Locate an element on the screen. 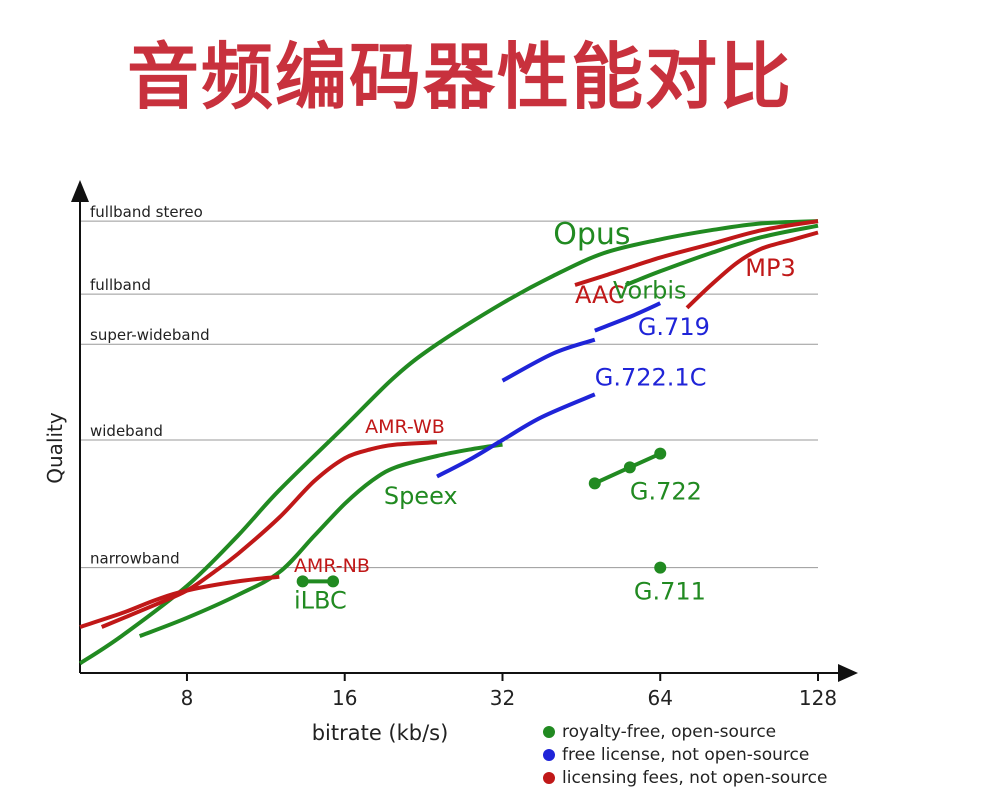 Image resolution: width=985 pixels, height=810 pixels. series-vorbis is located at coordinates (722, 255).